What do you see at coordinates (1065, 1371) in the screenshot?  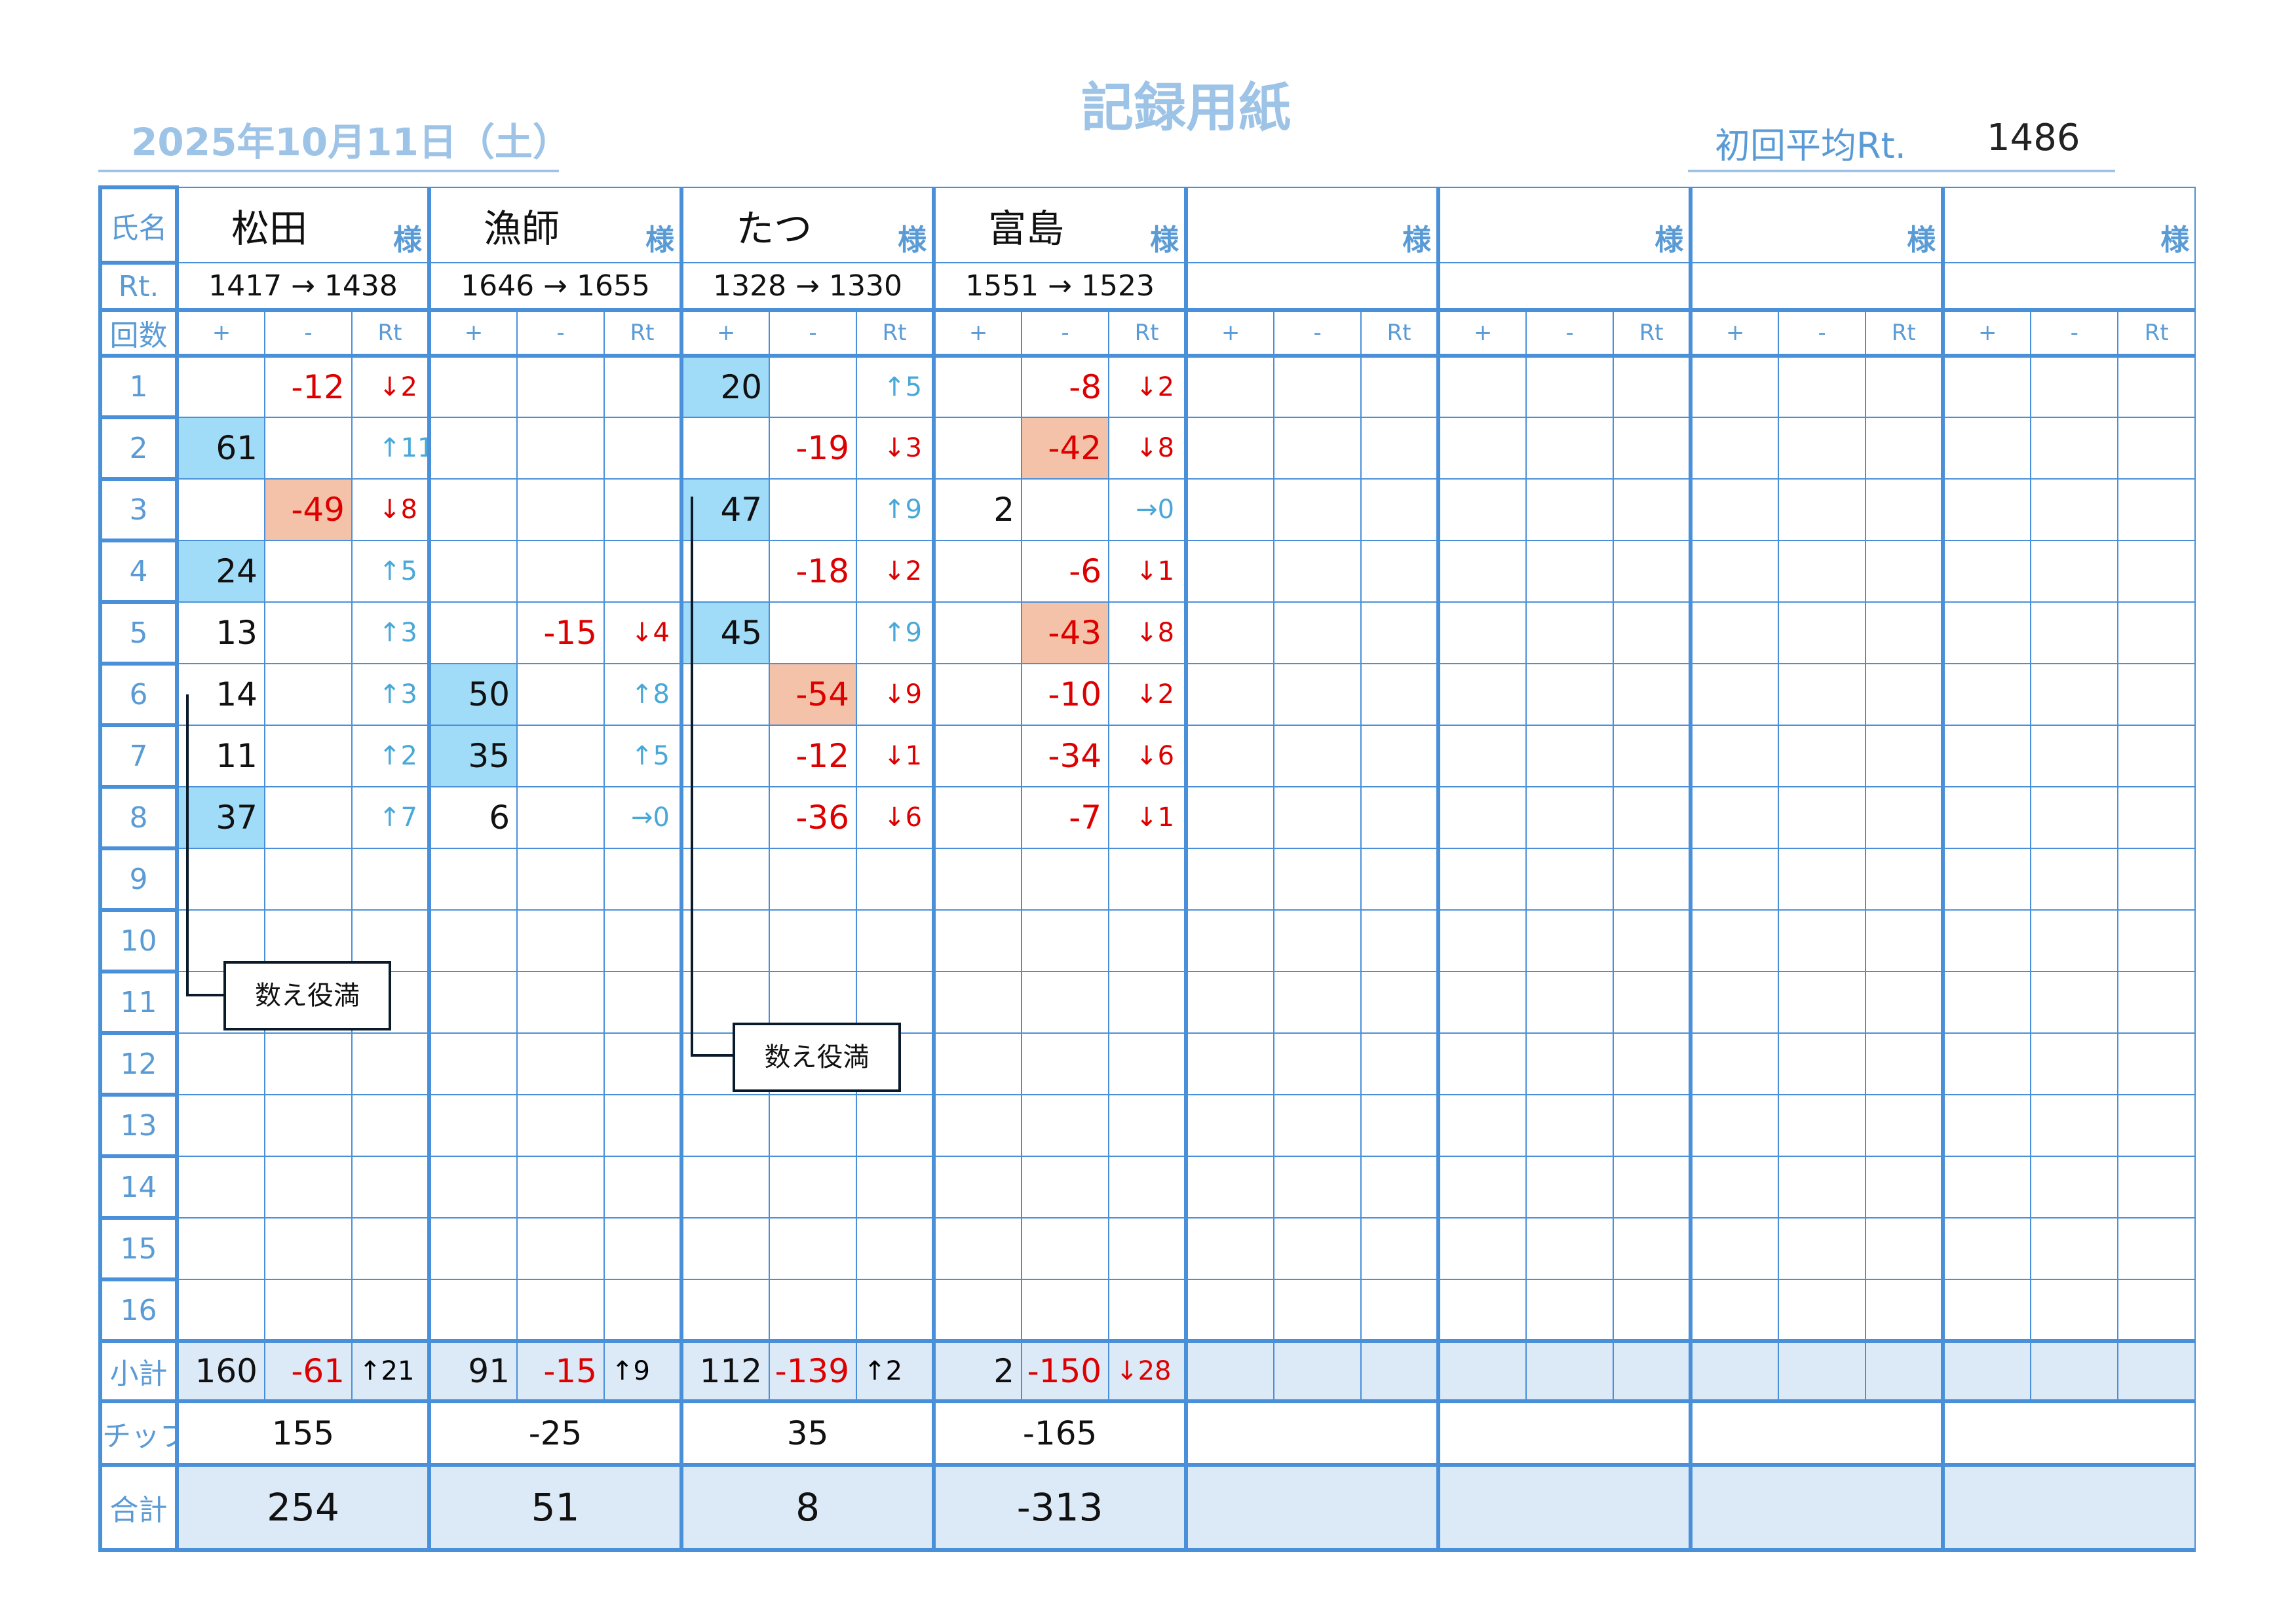 I see `subtotal-minus: -150` at bounding box center [1065, 1371].